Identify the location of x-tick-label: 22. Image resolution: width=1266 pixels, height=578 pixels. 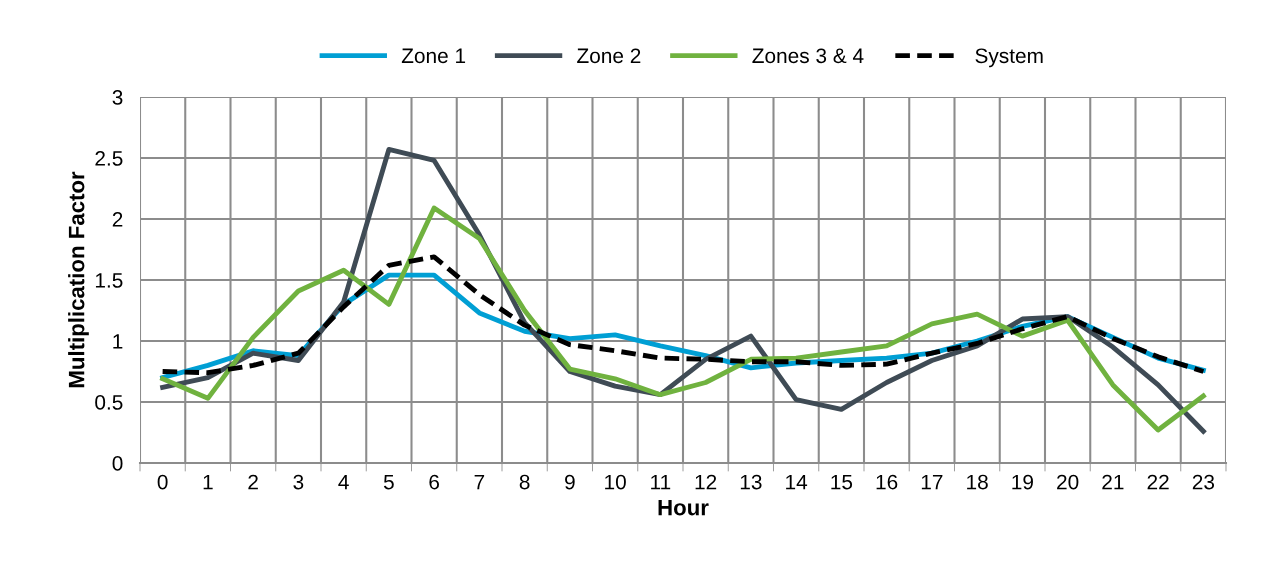
(1158, 482).